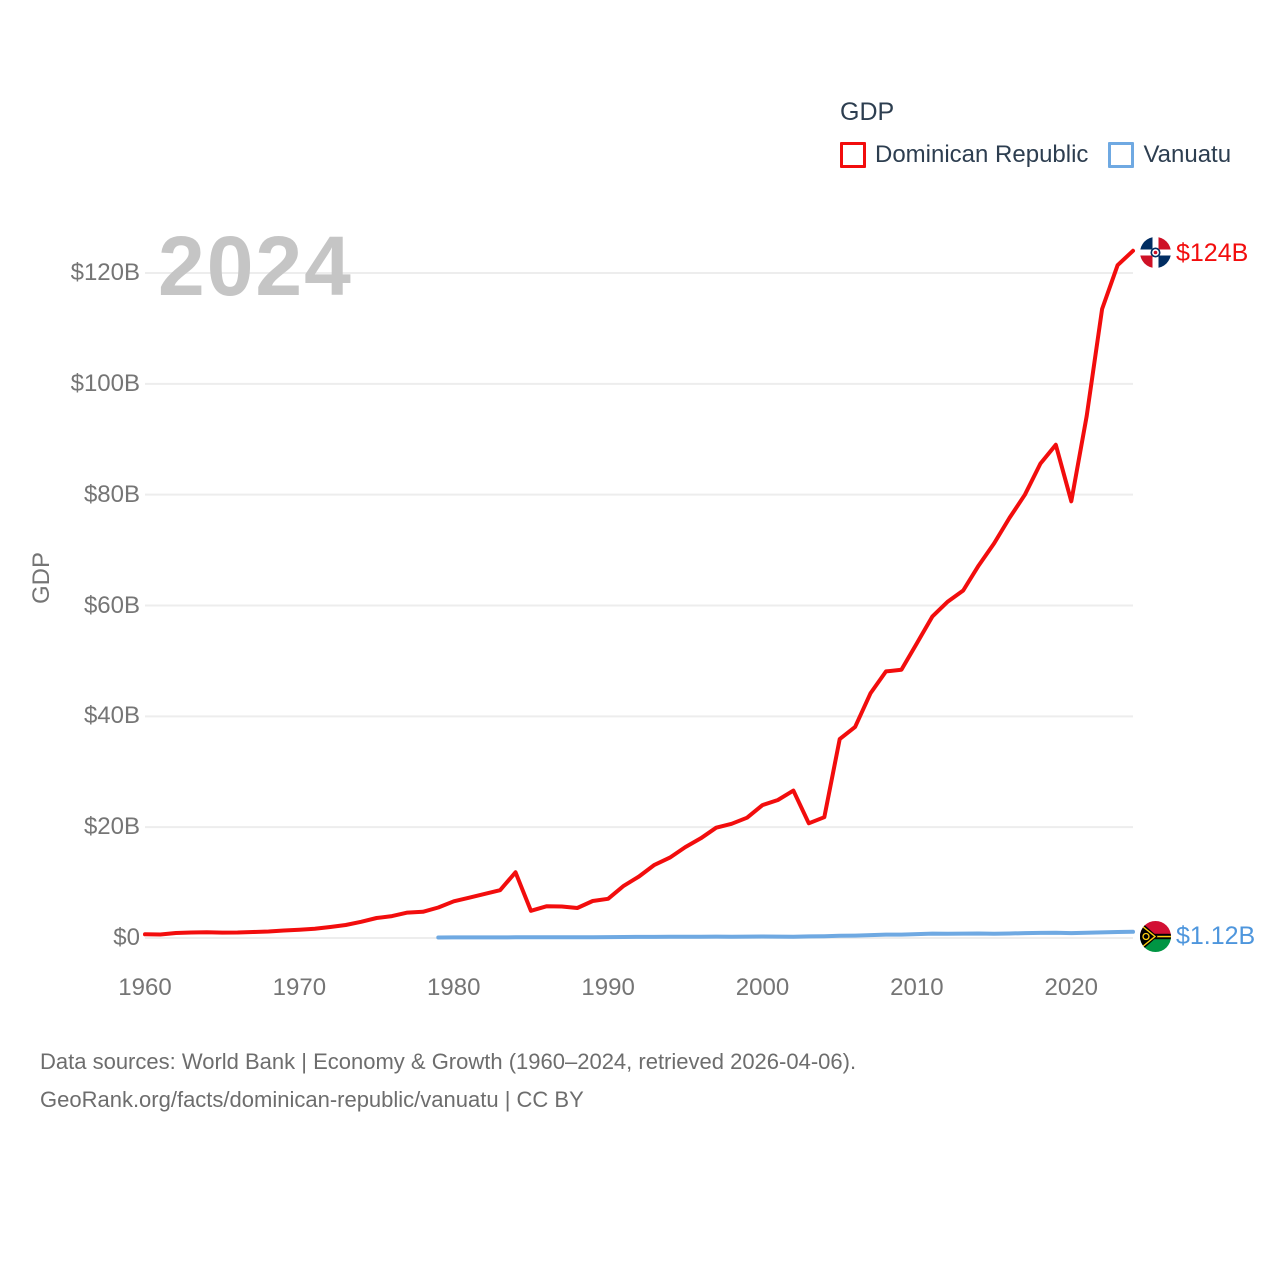 The image size is (1280, 1280). I want to click on dominican-republic-end-value: $124B, so click(1212, 253).